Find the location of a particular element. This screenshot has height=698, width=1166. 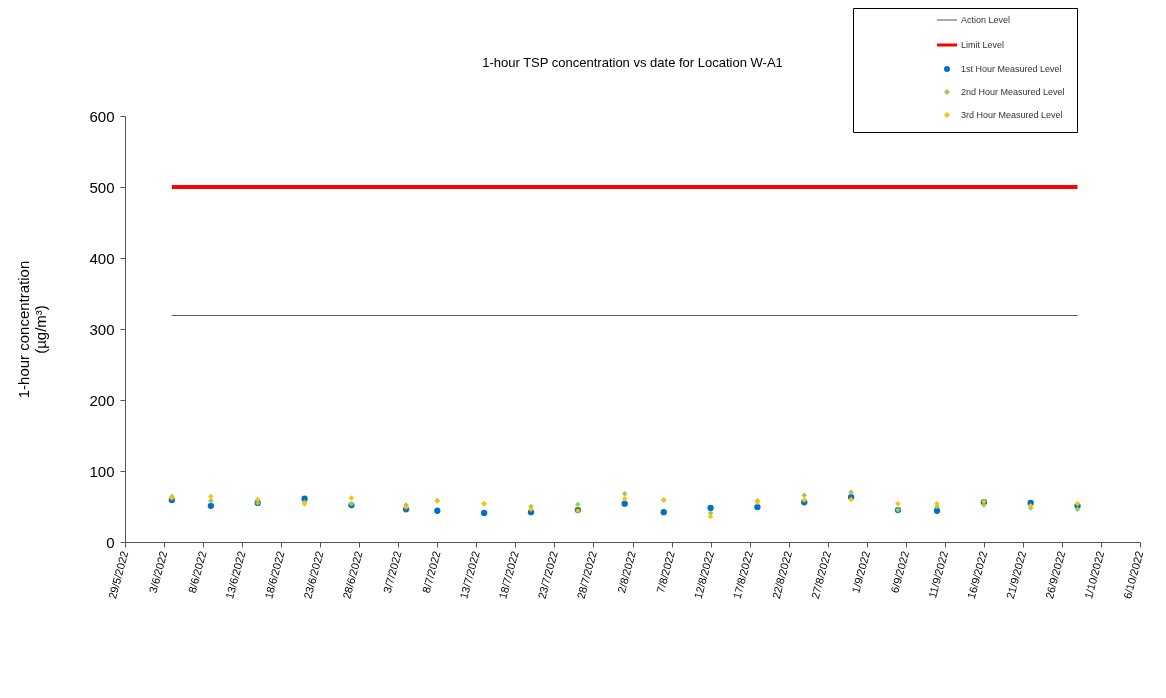

y-tick-label: 500 is located at coordinates (102, 187).